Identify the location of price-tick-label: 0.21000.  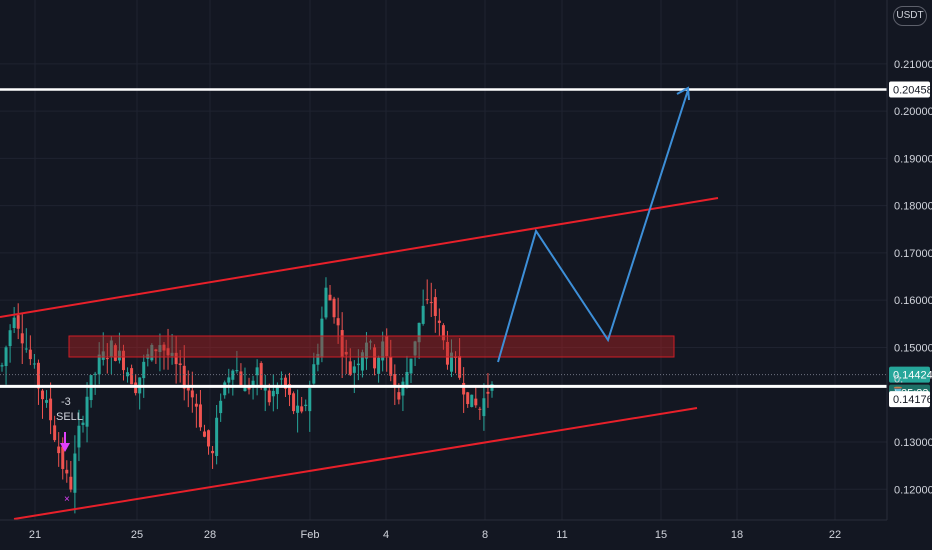
(913, 65).